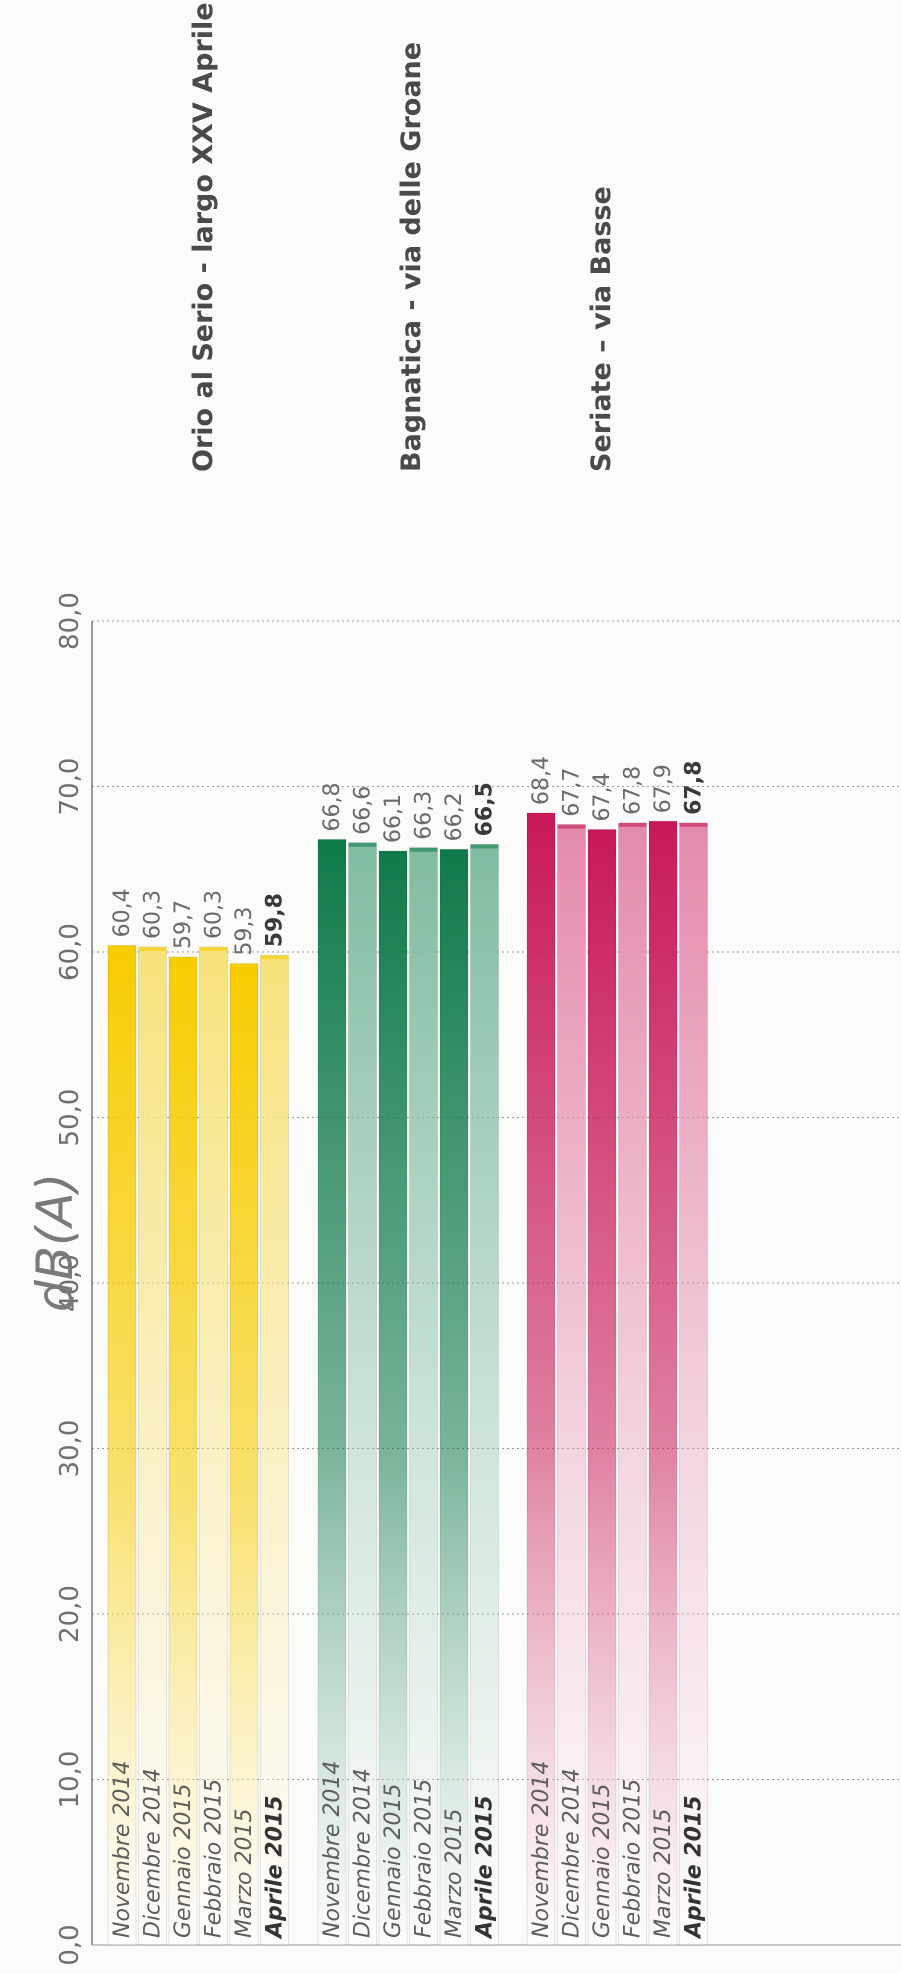 The width and height of the screenshot is (901, 1974). I want to click on data-label: 66,2, so click(454, 816).